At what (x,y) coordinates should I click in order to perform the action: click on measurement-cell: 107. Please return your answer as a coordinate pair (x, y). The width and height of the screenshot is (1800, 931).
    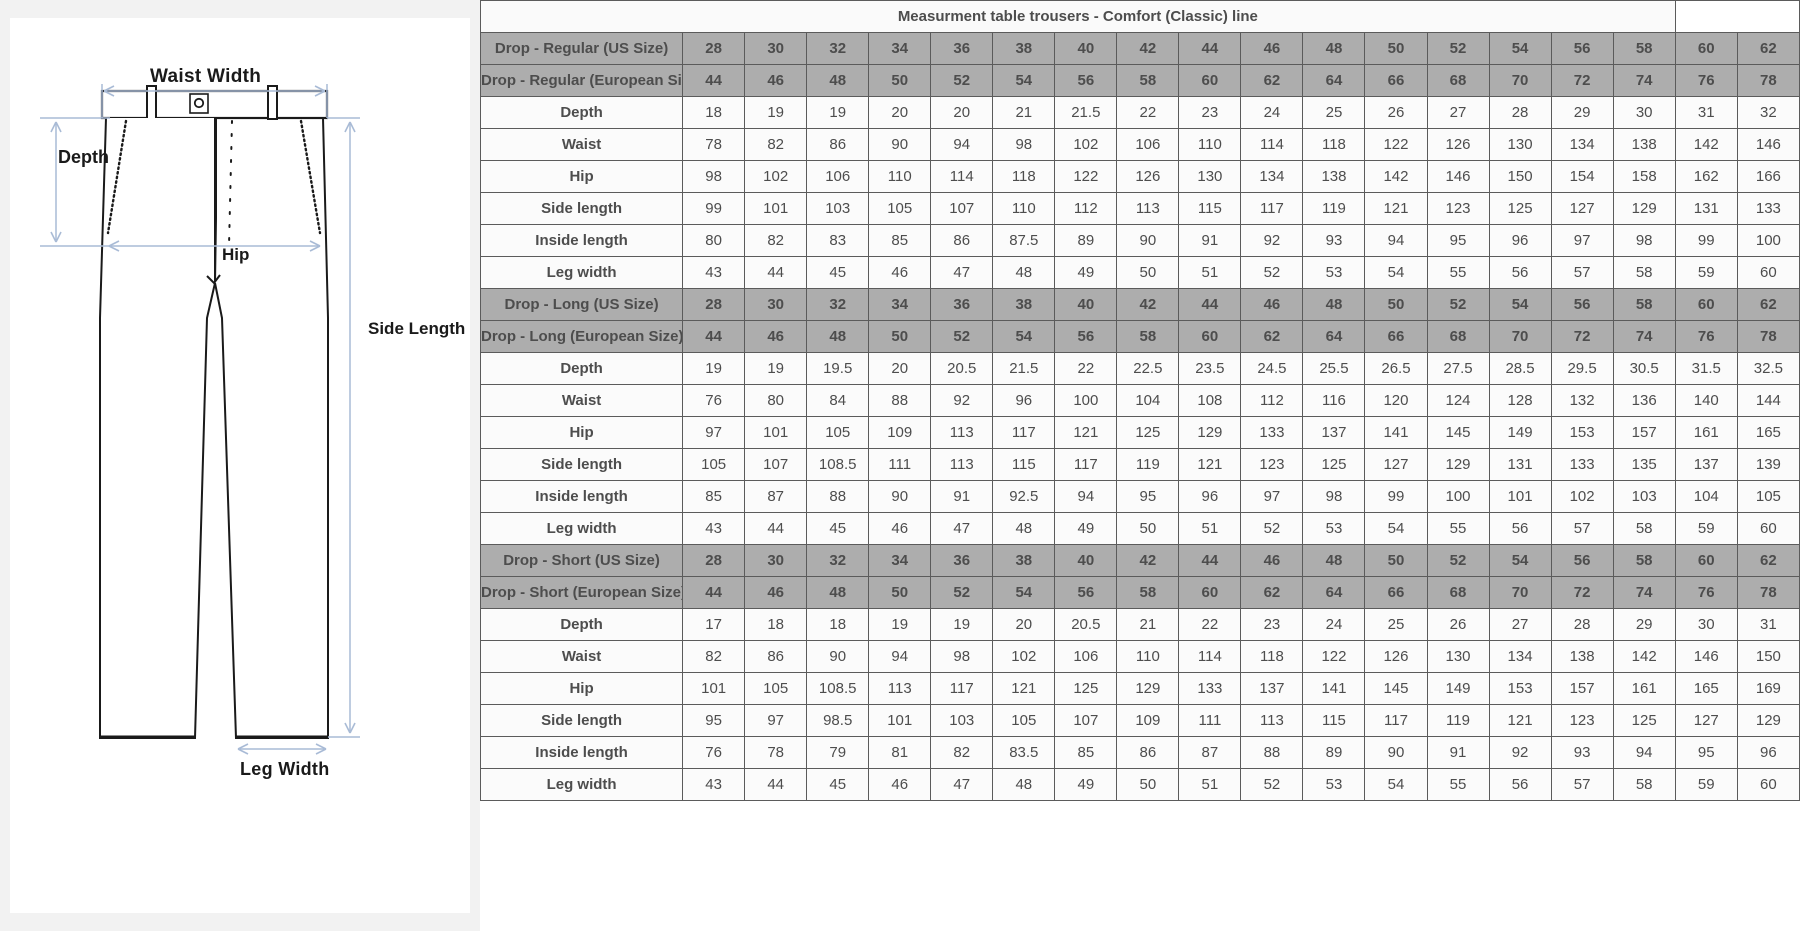
    Looking at the image, I should click on (776, 464).